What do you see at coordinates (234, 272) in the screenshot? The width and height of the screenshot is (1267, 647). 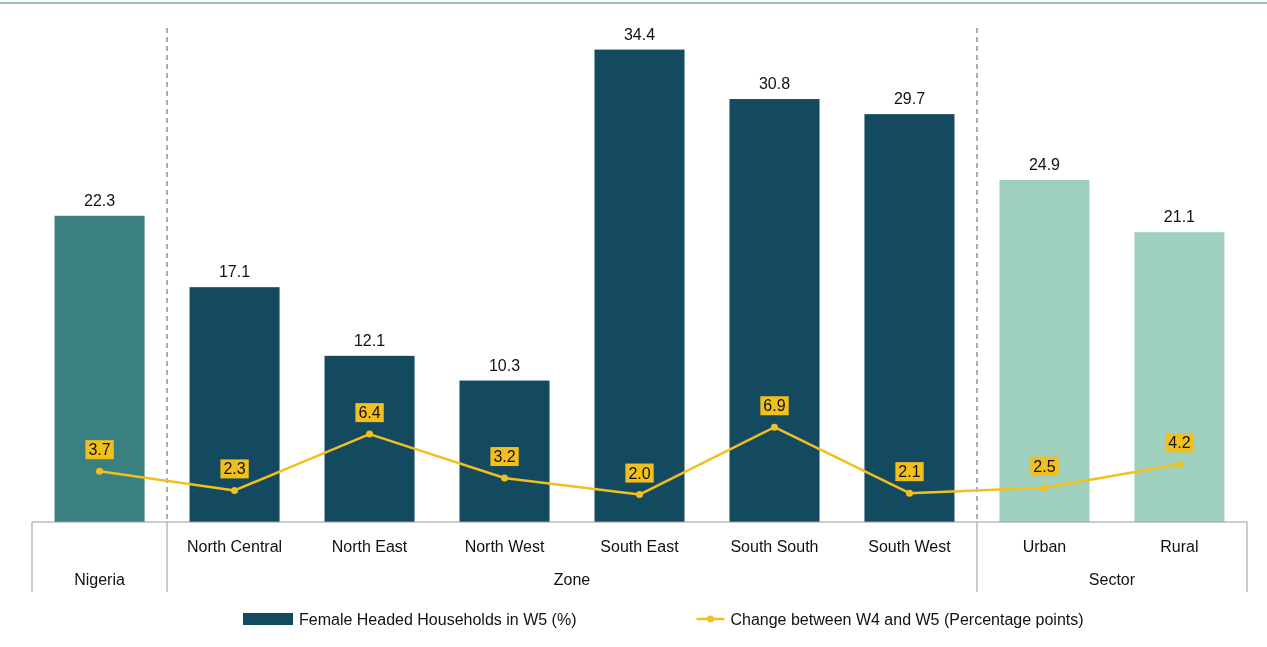 I see `data-label: 17.1` at bounding box center [234, 272].